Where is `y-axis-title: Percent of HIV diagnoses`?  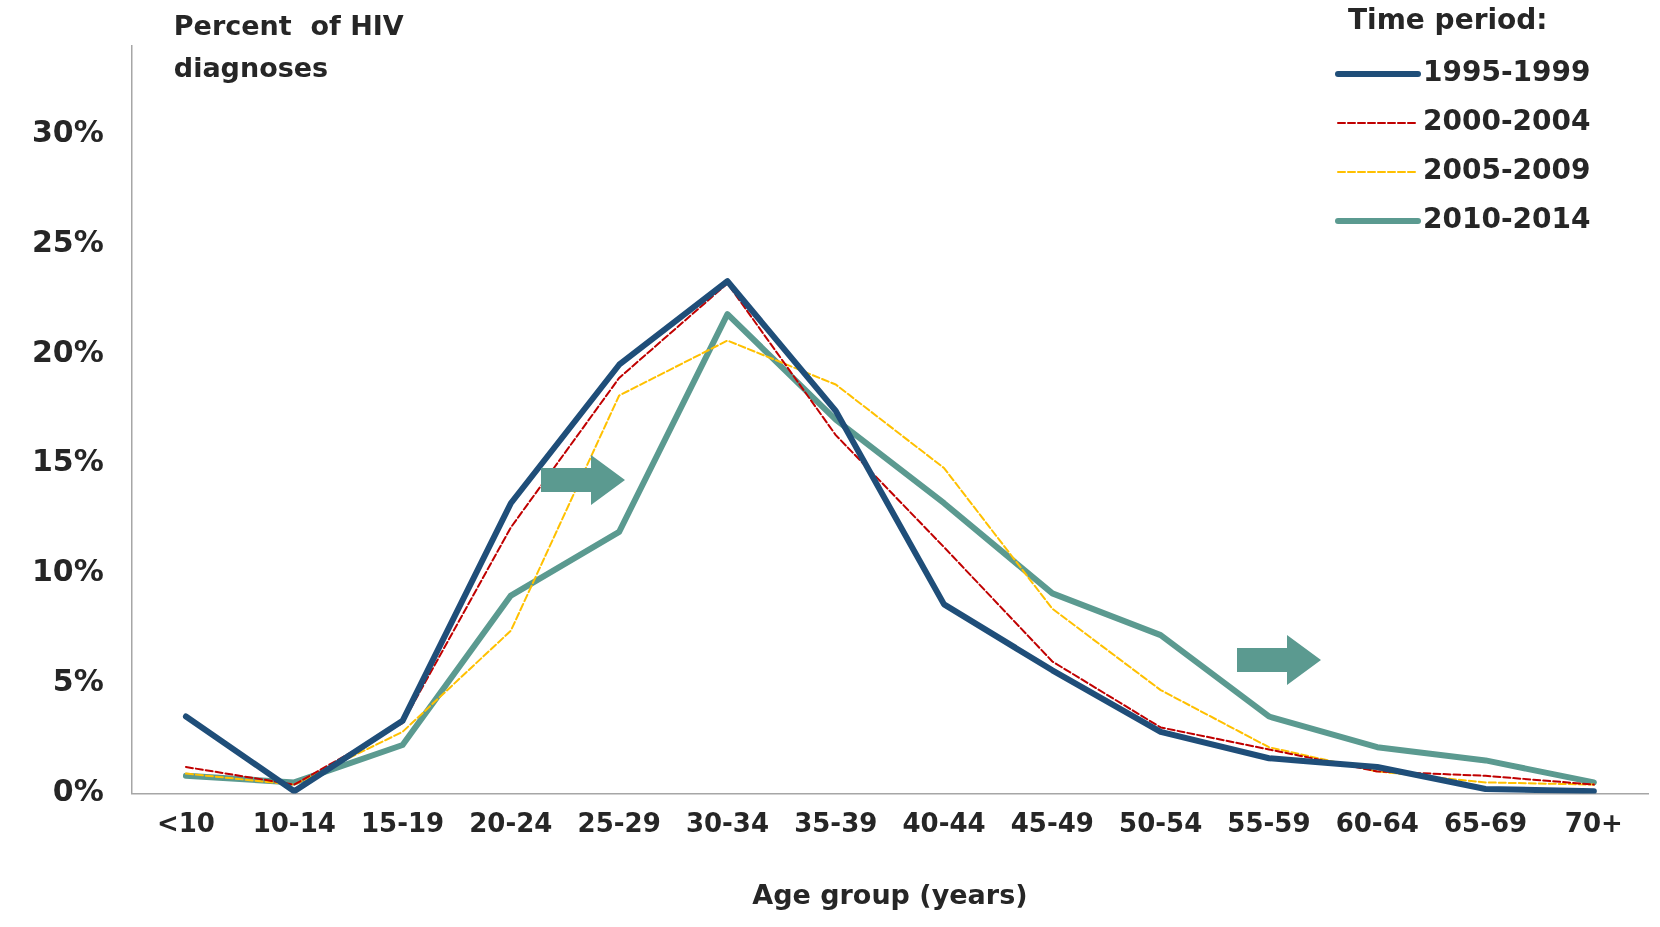 y-axis-title: Percent of HIV diagnoses is located at coordinates (288, 46).